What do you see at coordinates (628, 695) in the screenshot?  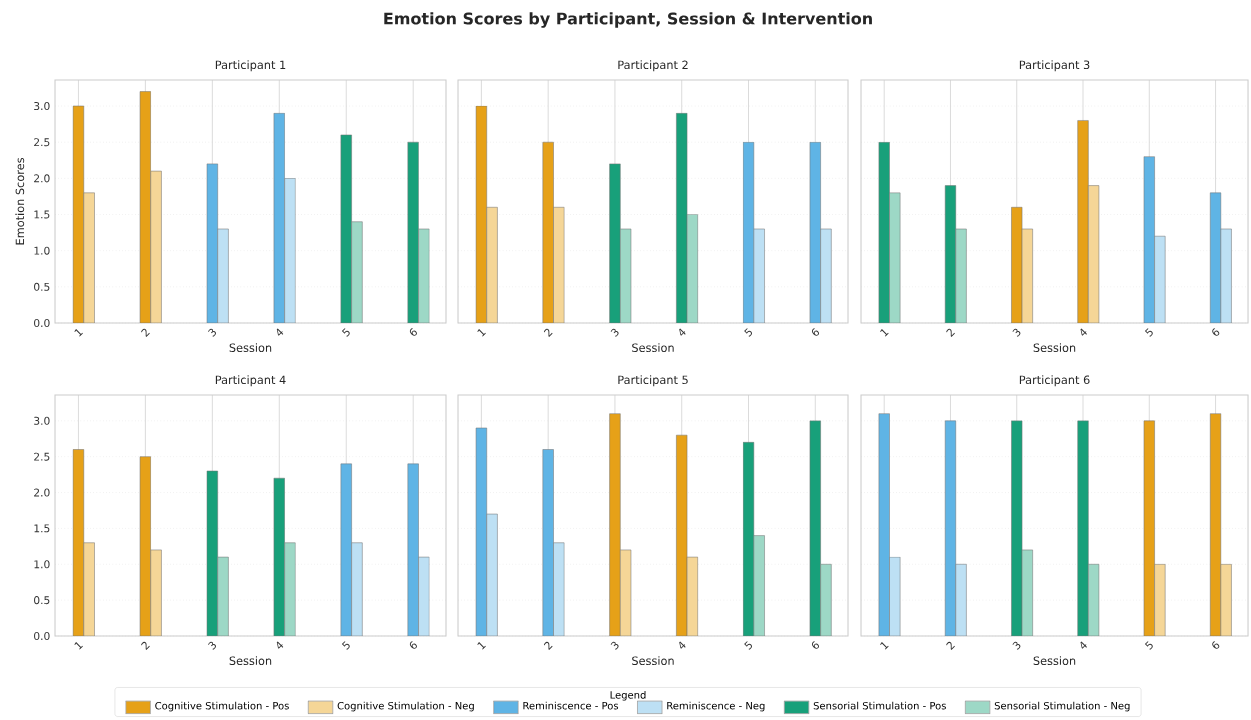 I see `legend-title: Legend` at bounding box center [628, 695].